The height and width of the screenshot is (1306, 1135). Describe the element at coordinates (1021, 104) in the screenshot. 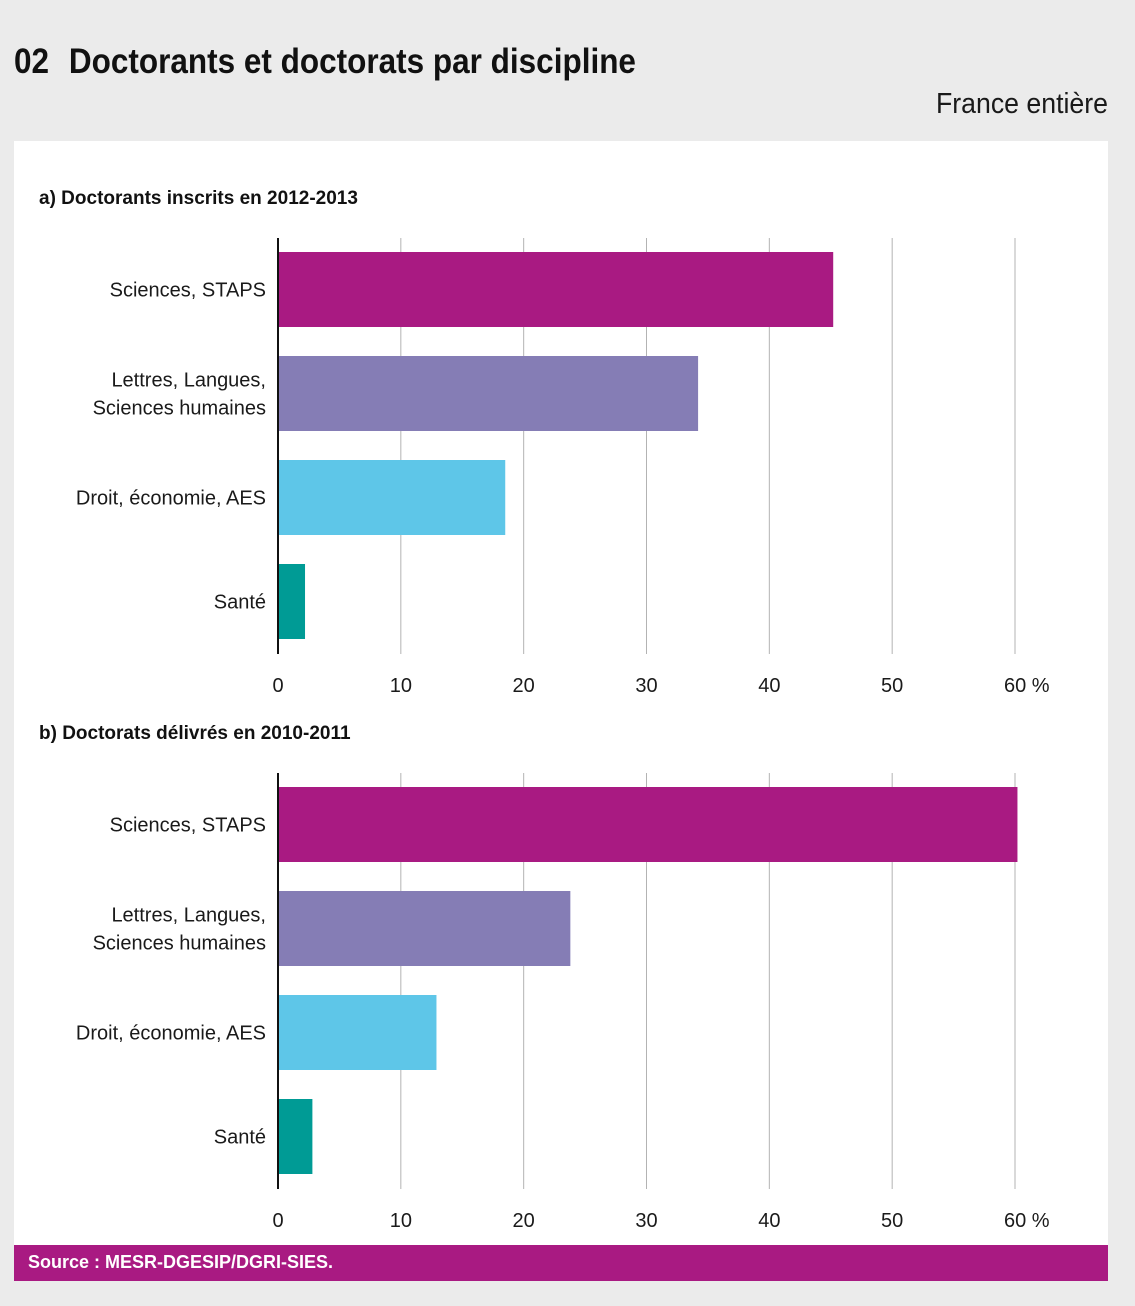

I see `page-subtitle: France entière` at that location.